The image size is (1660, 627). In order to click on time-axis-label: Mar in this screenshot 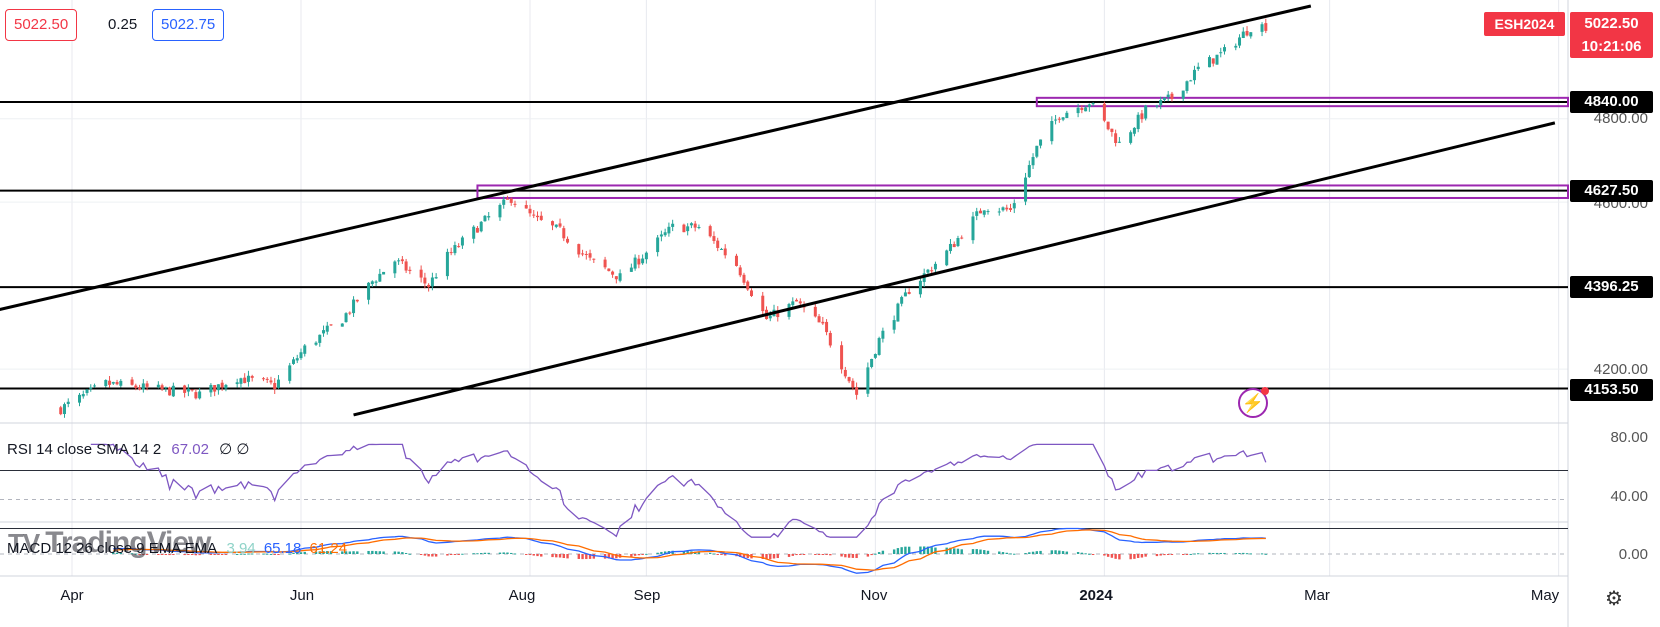, I will do `click(1317, 595)`.